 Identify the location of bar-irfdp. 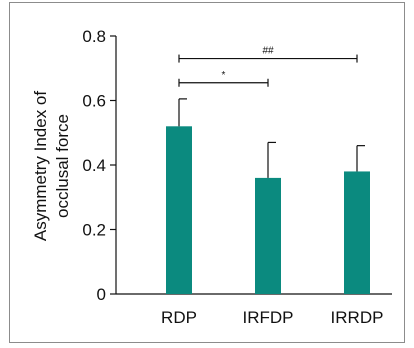
(268, 235).